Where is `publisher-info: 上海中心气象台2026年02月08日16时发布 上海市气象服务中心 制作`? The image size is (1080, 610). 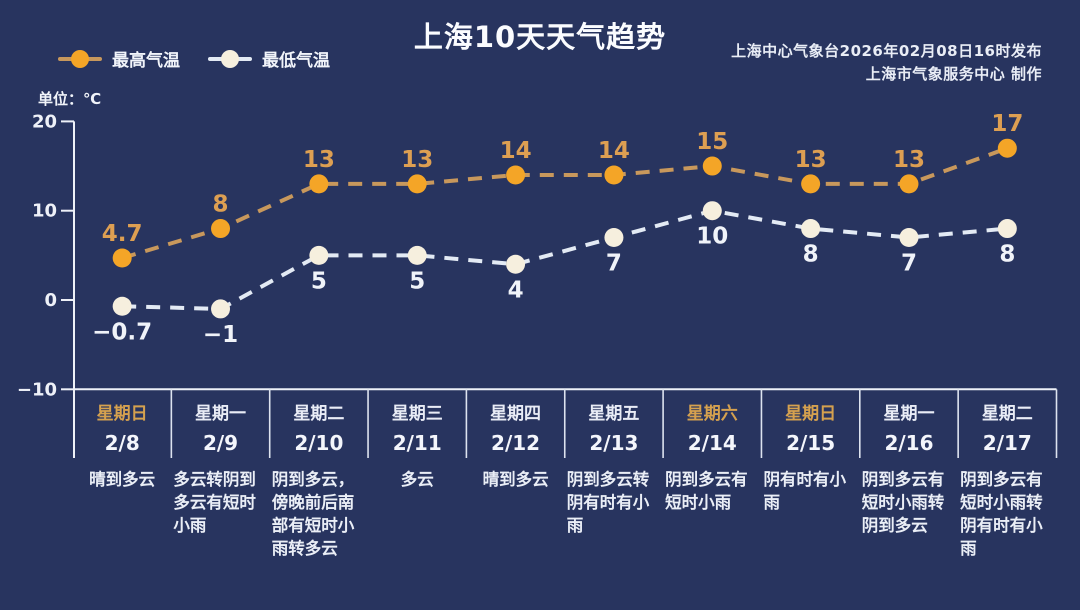
publisher-info: 上海中心气象台2026年02月08日16时发布 上海市气象服务中心 制作 is located at coordinates (886, 63).